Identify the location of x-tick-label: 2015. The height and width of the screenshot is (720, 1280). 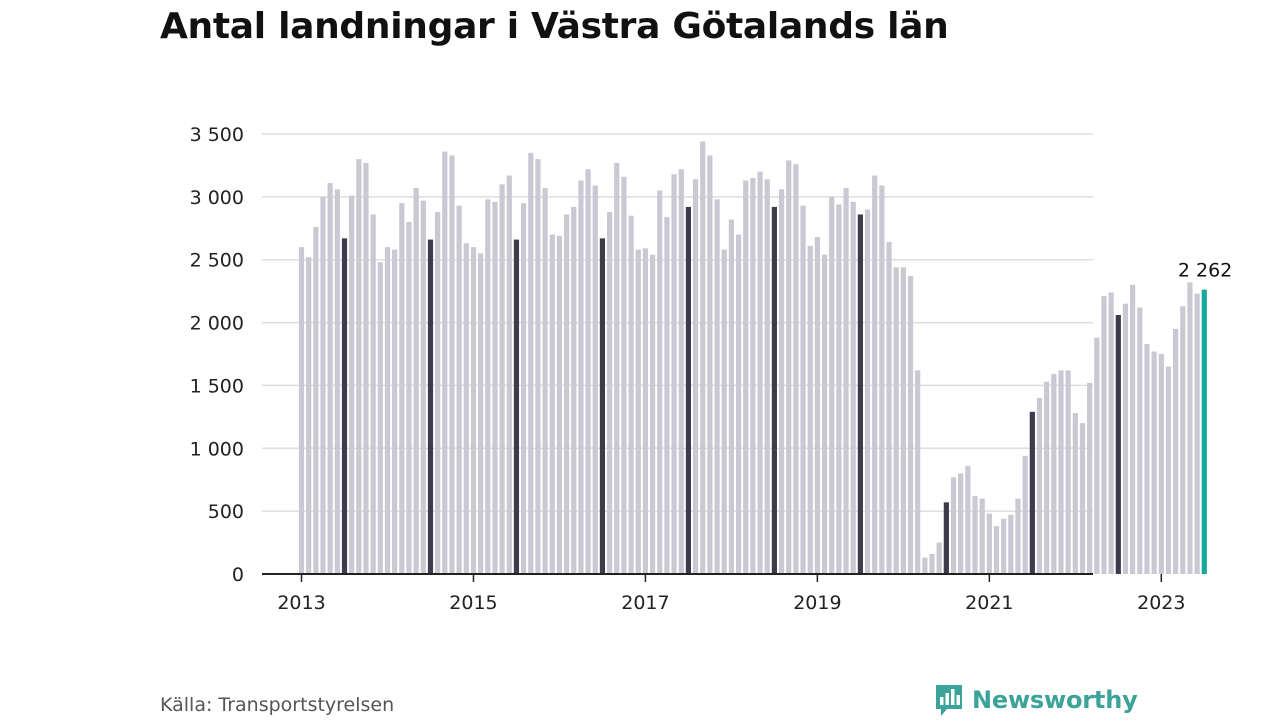
(473, 603).